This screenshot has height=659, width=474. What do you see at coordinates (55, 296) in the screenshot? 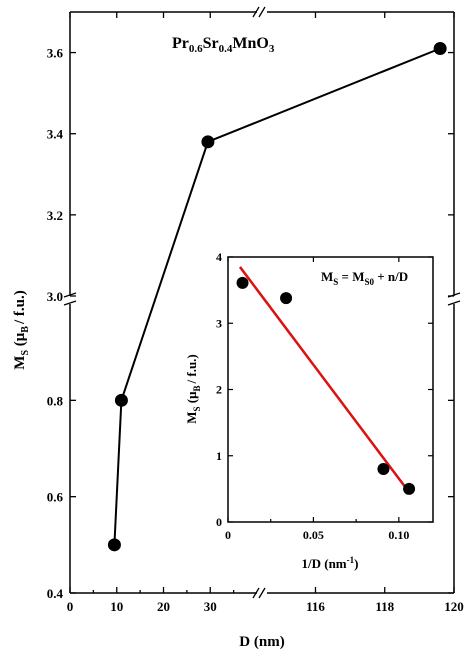
I see `y-tick-label-3.0: 3.0` at bounding box center [55, 296].